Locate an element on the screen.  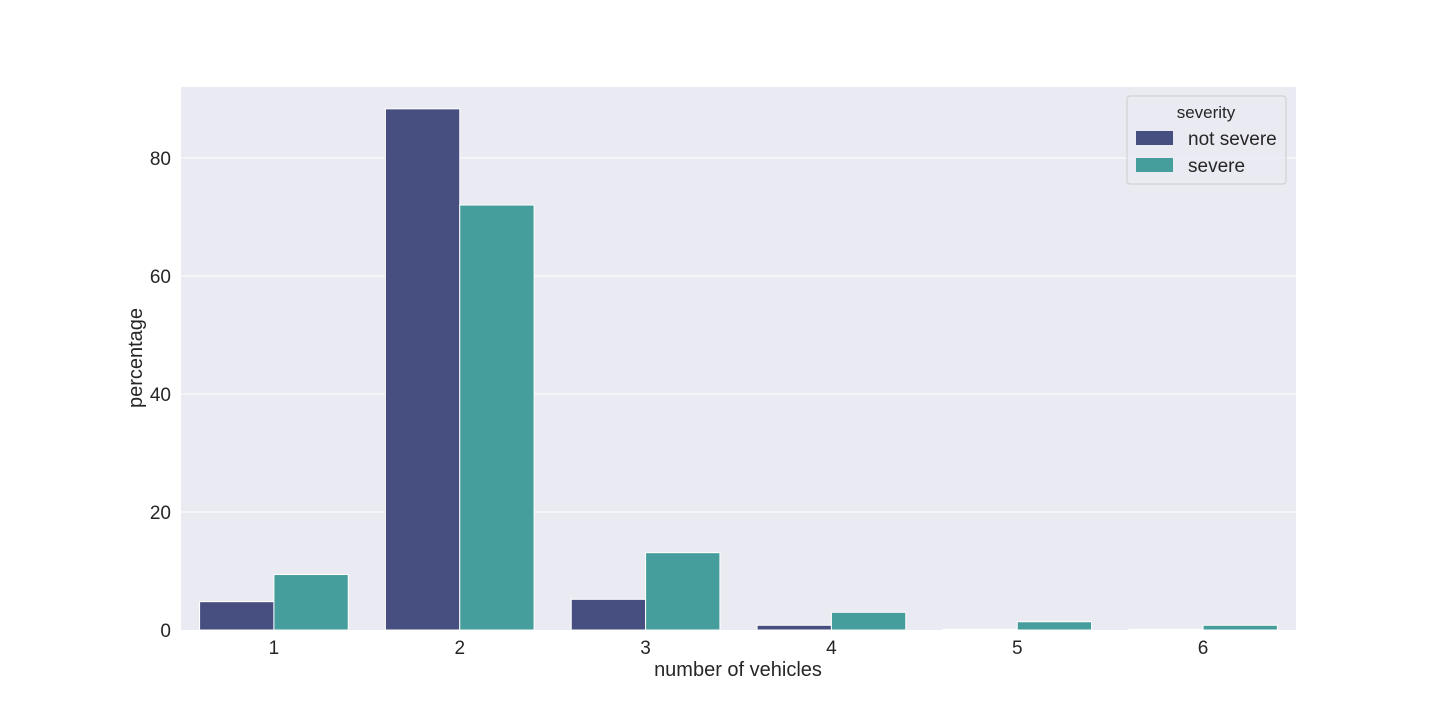
x-axis-label: number of vehicles is located at coordinates (738, 670).